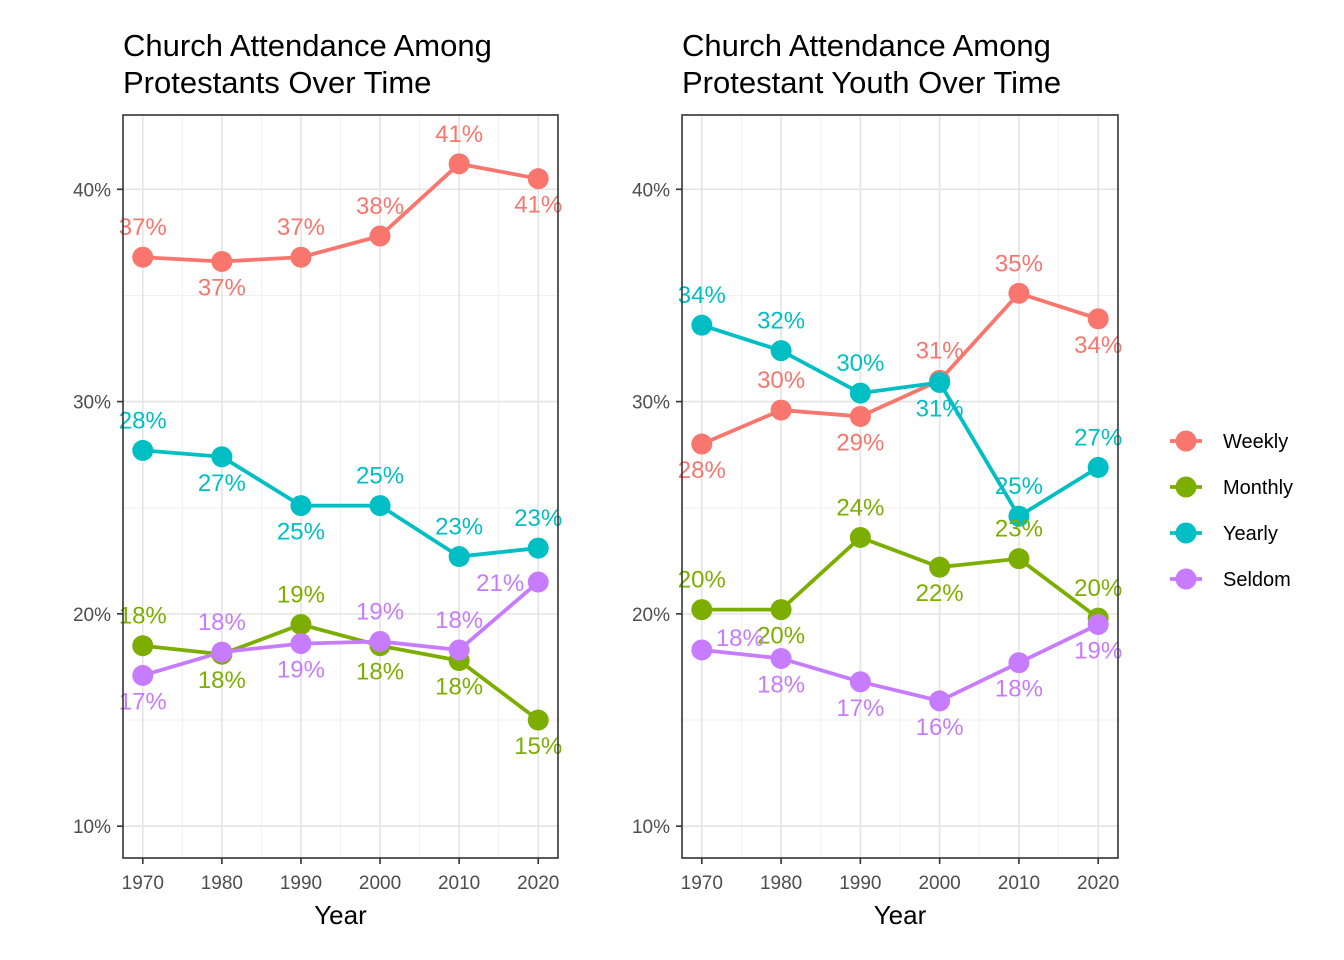 The width and height of the screenshot is (1344, 960). Describe the element at coordinates (900, 662) in the screenshot. I see `series-seldom` at that location.